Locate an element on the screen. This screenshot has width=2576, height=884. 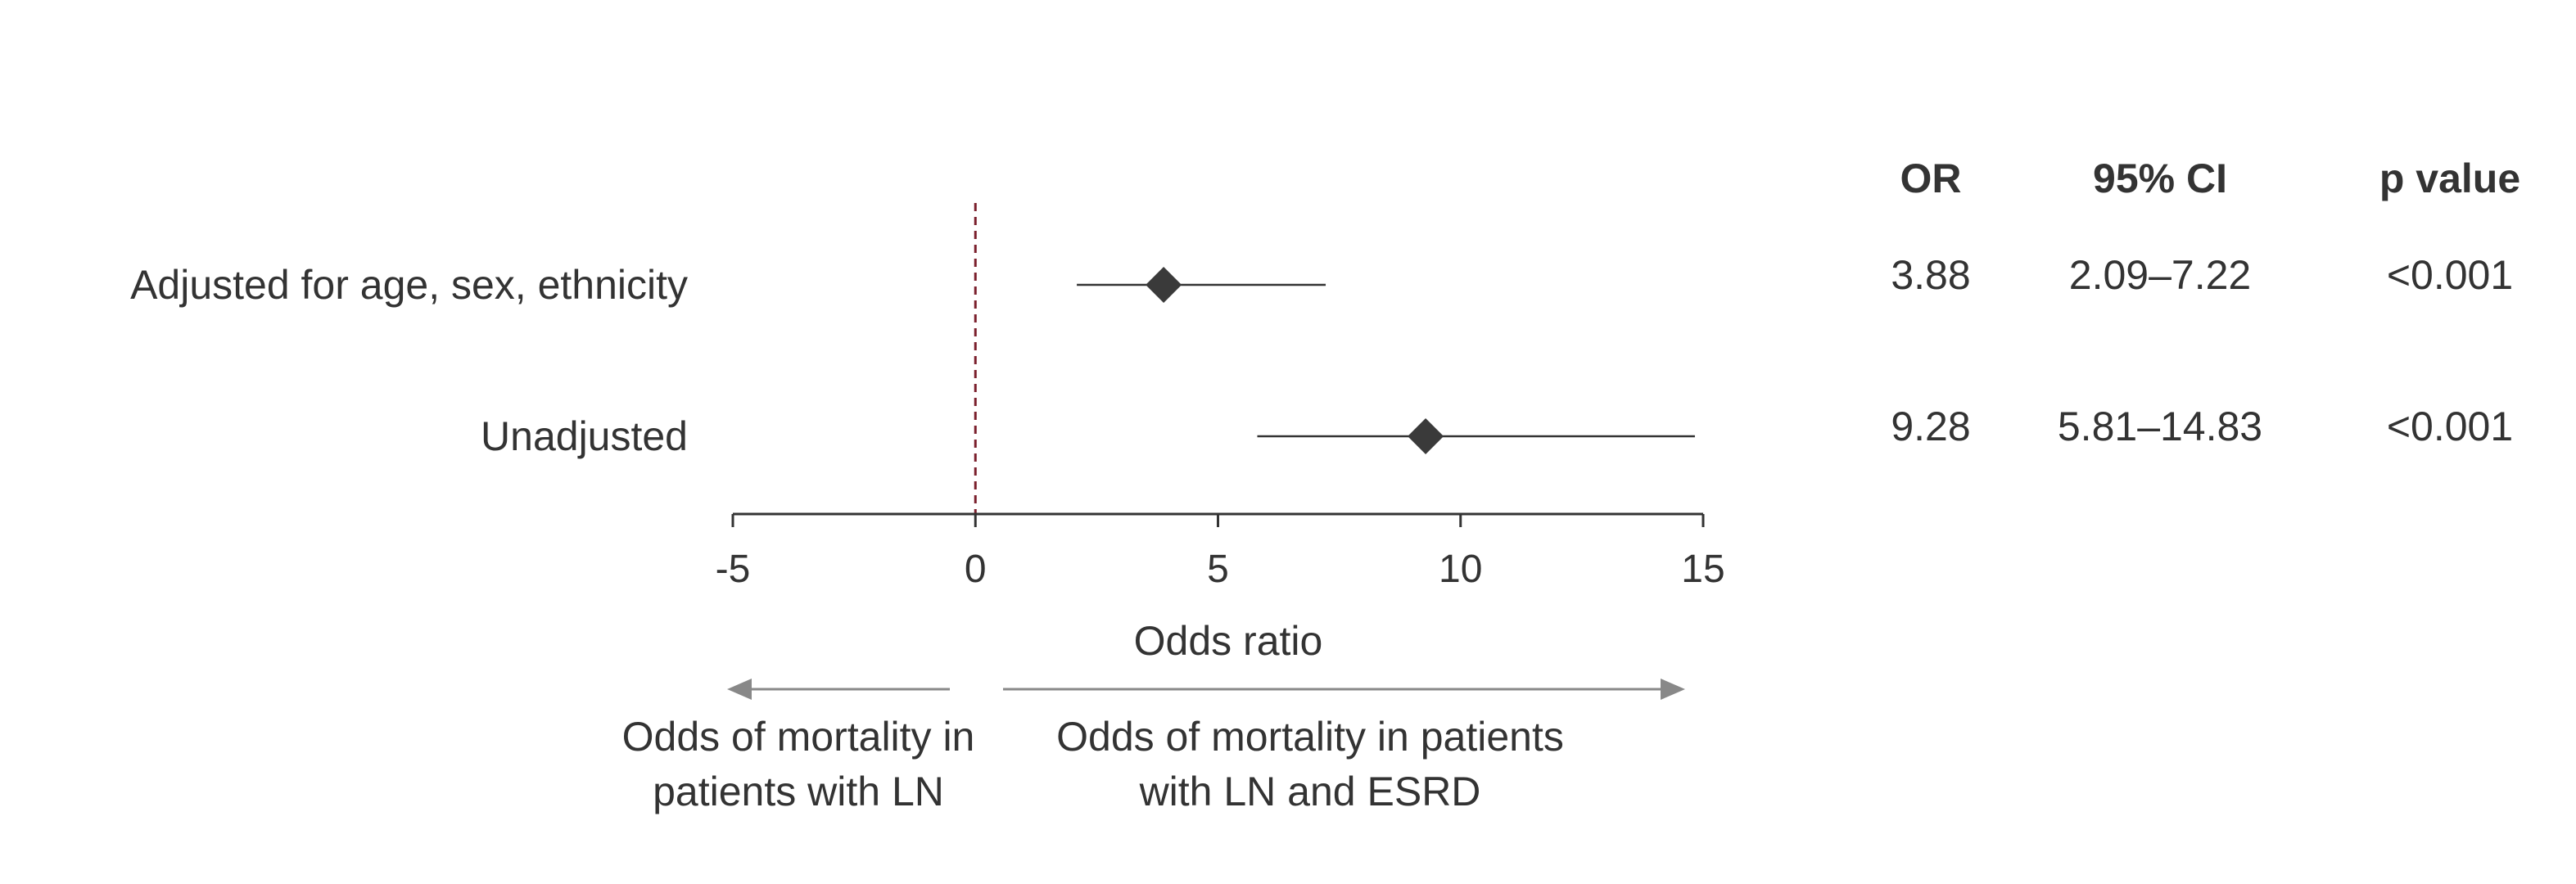
x-tick-label: 5 is located at coordinates (1218, 570).